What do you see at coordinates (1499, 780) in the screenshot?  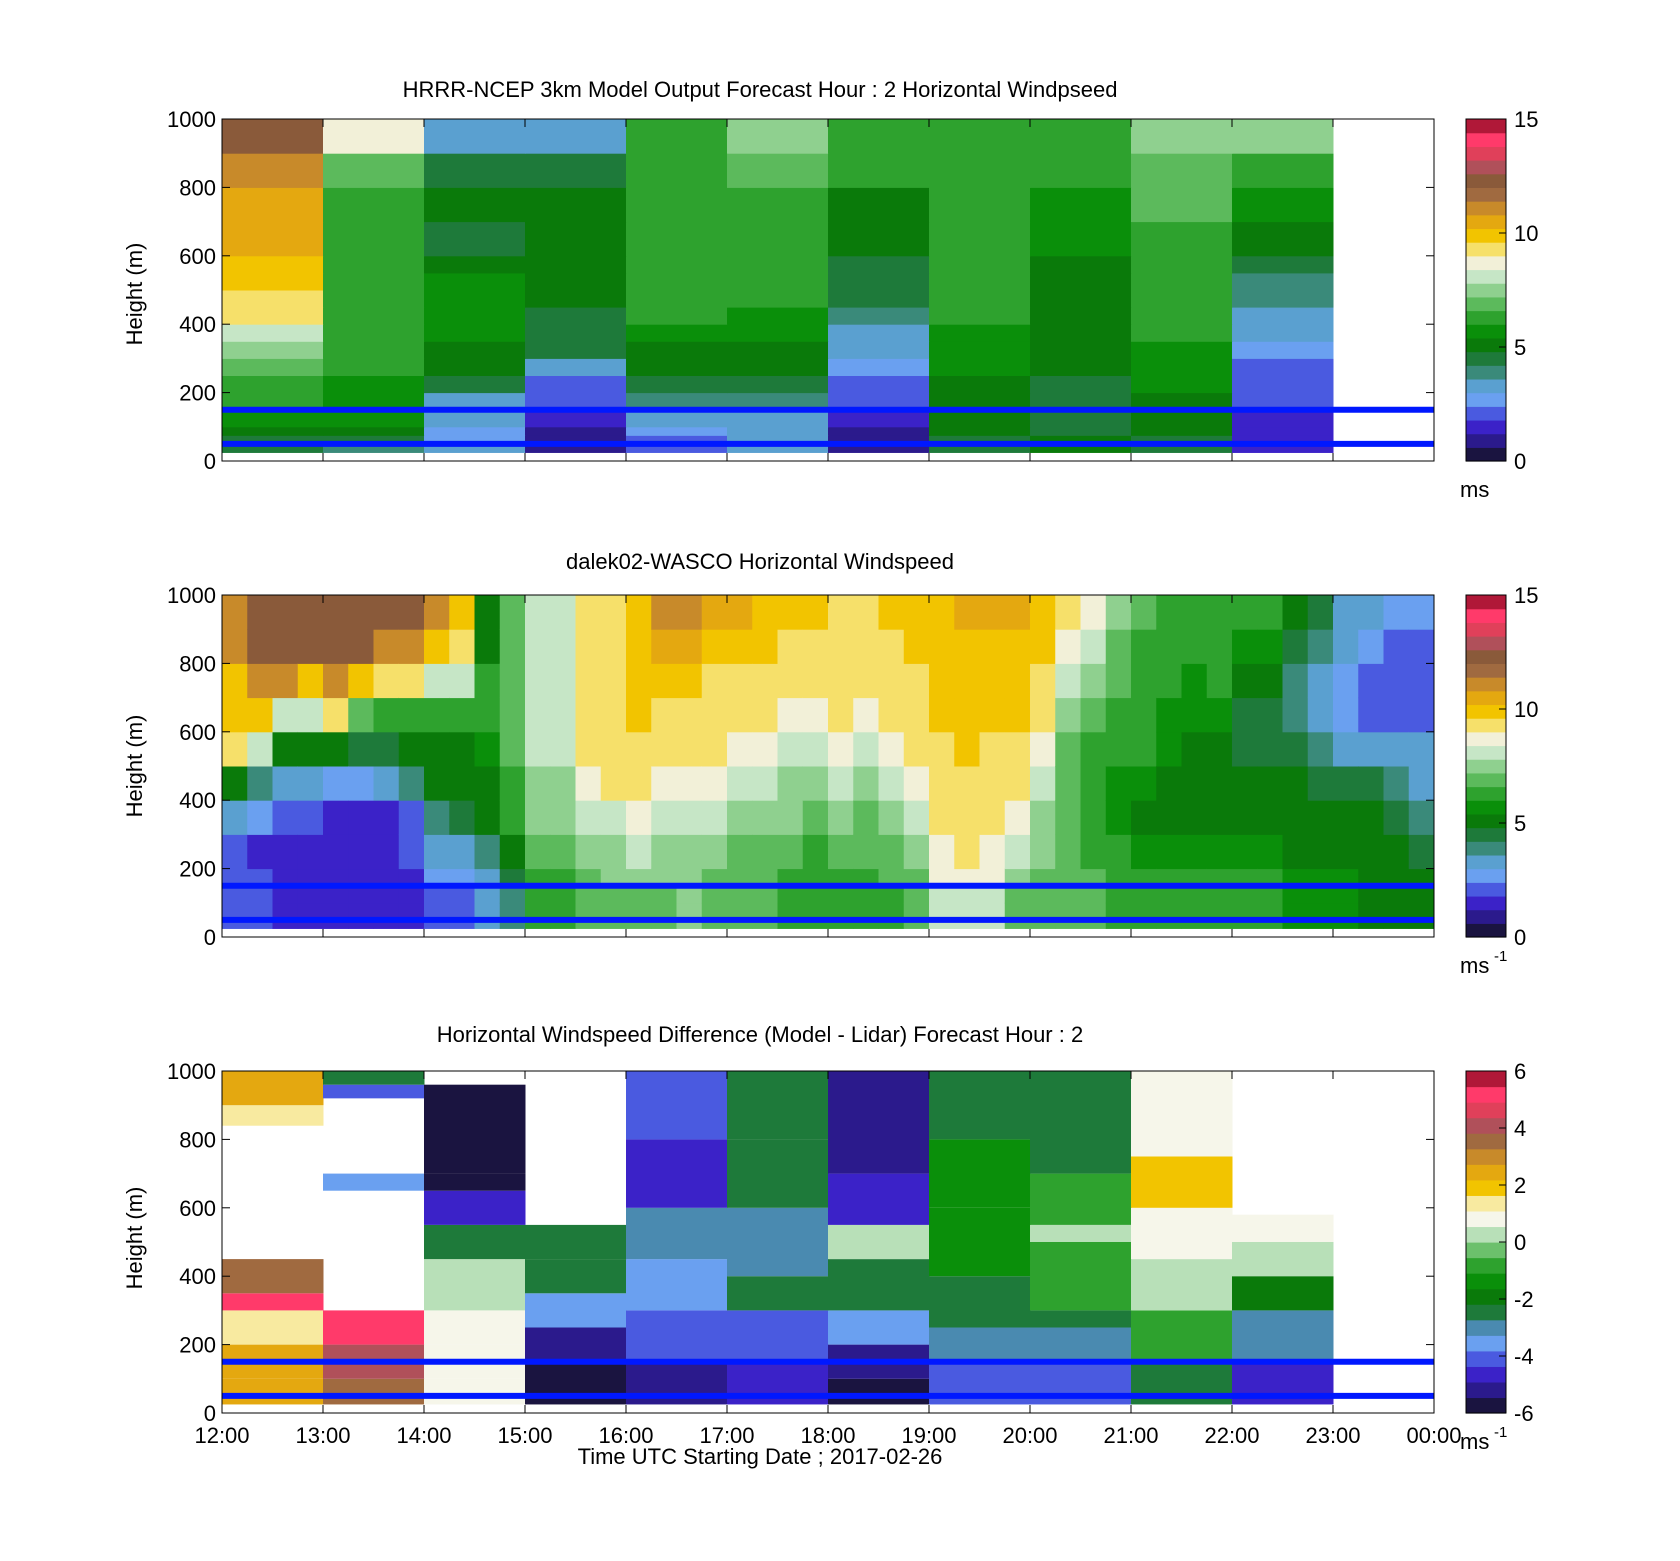 I see `colorbar: 0 5 10 15 ms -1` at bounding box center [1499, 780].